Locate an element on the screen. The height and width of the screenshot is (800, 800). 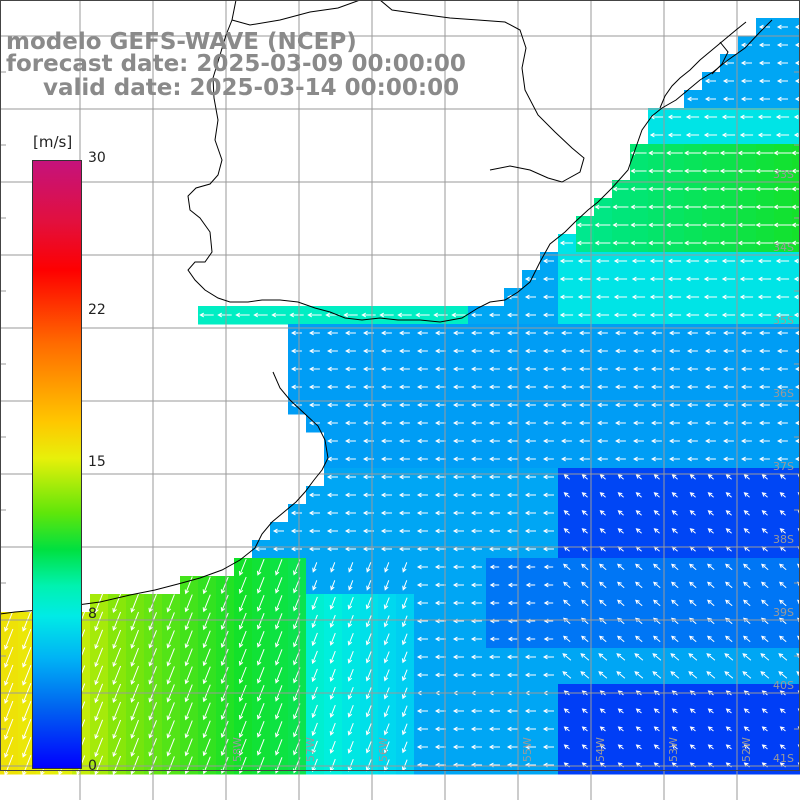
colorbar-unit: [m/s] is located at coordinates (53, 142).